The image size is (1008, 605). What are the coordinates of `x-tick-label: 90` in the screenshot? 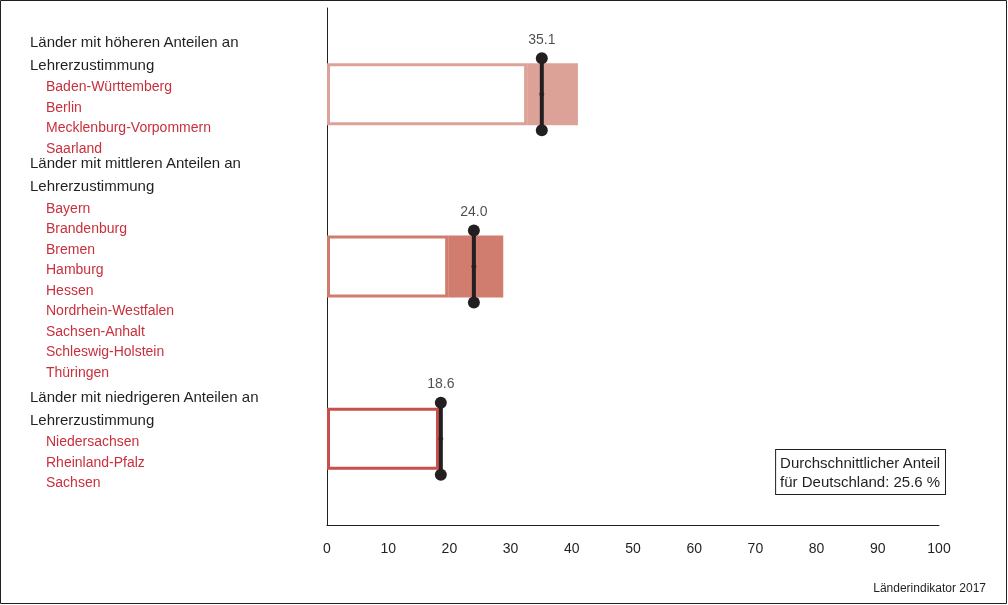 It's located at (878, 548).